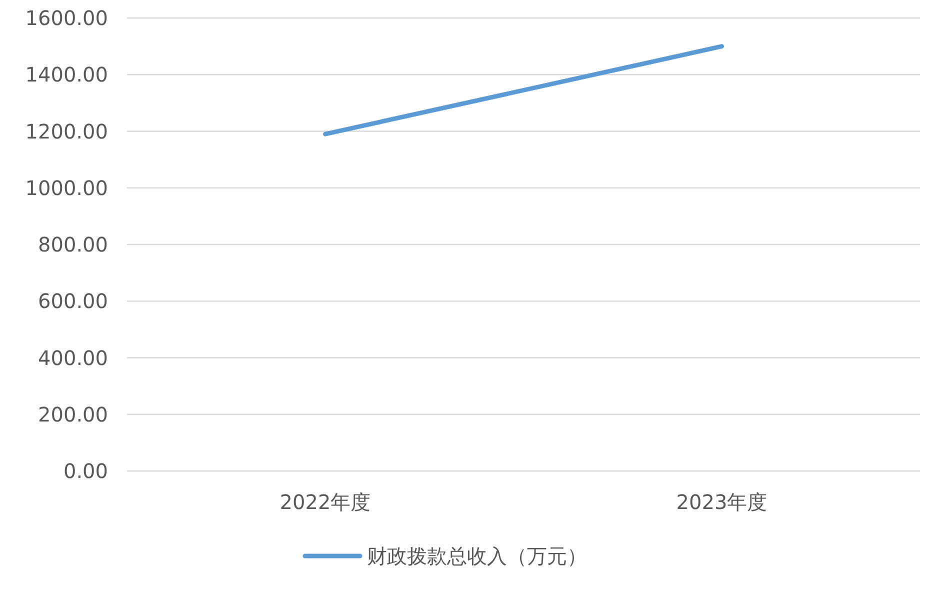 The image size is (928, 592). I want to click on x-tick-label: 2023年度, so click(722, 502).